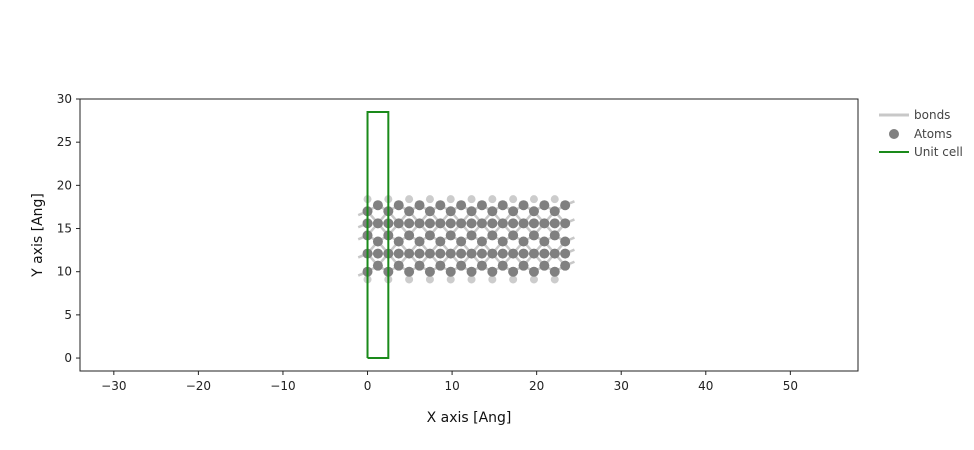 This screenshot has width=974, height=450. Describe the element at coordinates (790, 386) in the screenshot. I see `x-tick-label: 50` at that location.